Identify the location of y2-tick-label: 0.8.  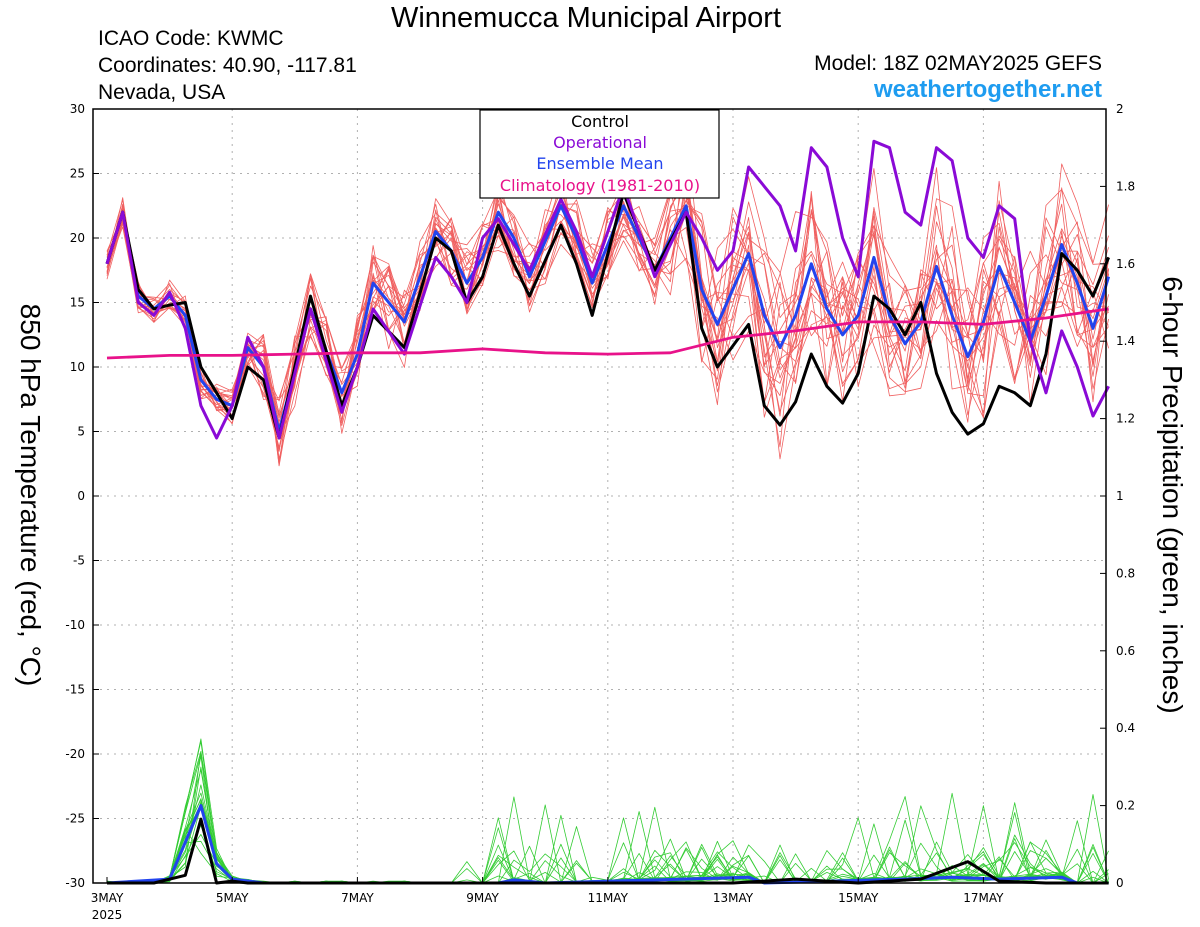
(1125, 573).